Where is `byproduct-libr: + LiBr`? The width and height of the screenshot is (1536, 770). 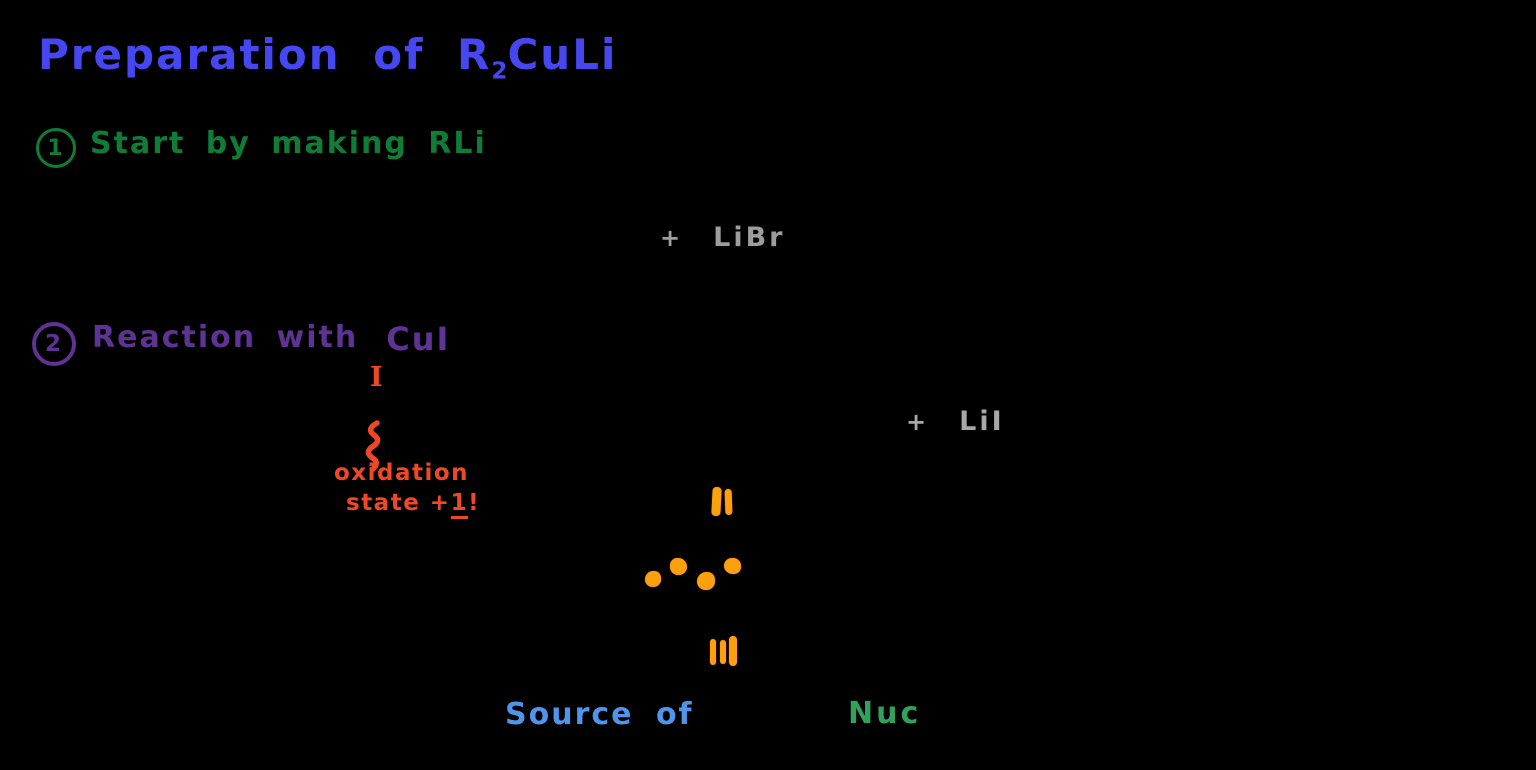
byproduct-libr: + LiBr is located at coordinates (722, 237).